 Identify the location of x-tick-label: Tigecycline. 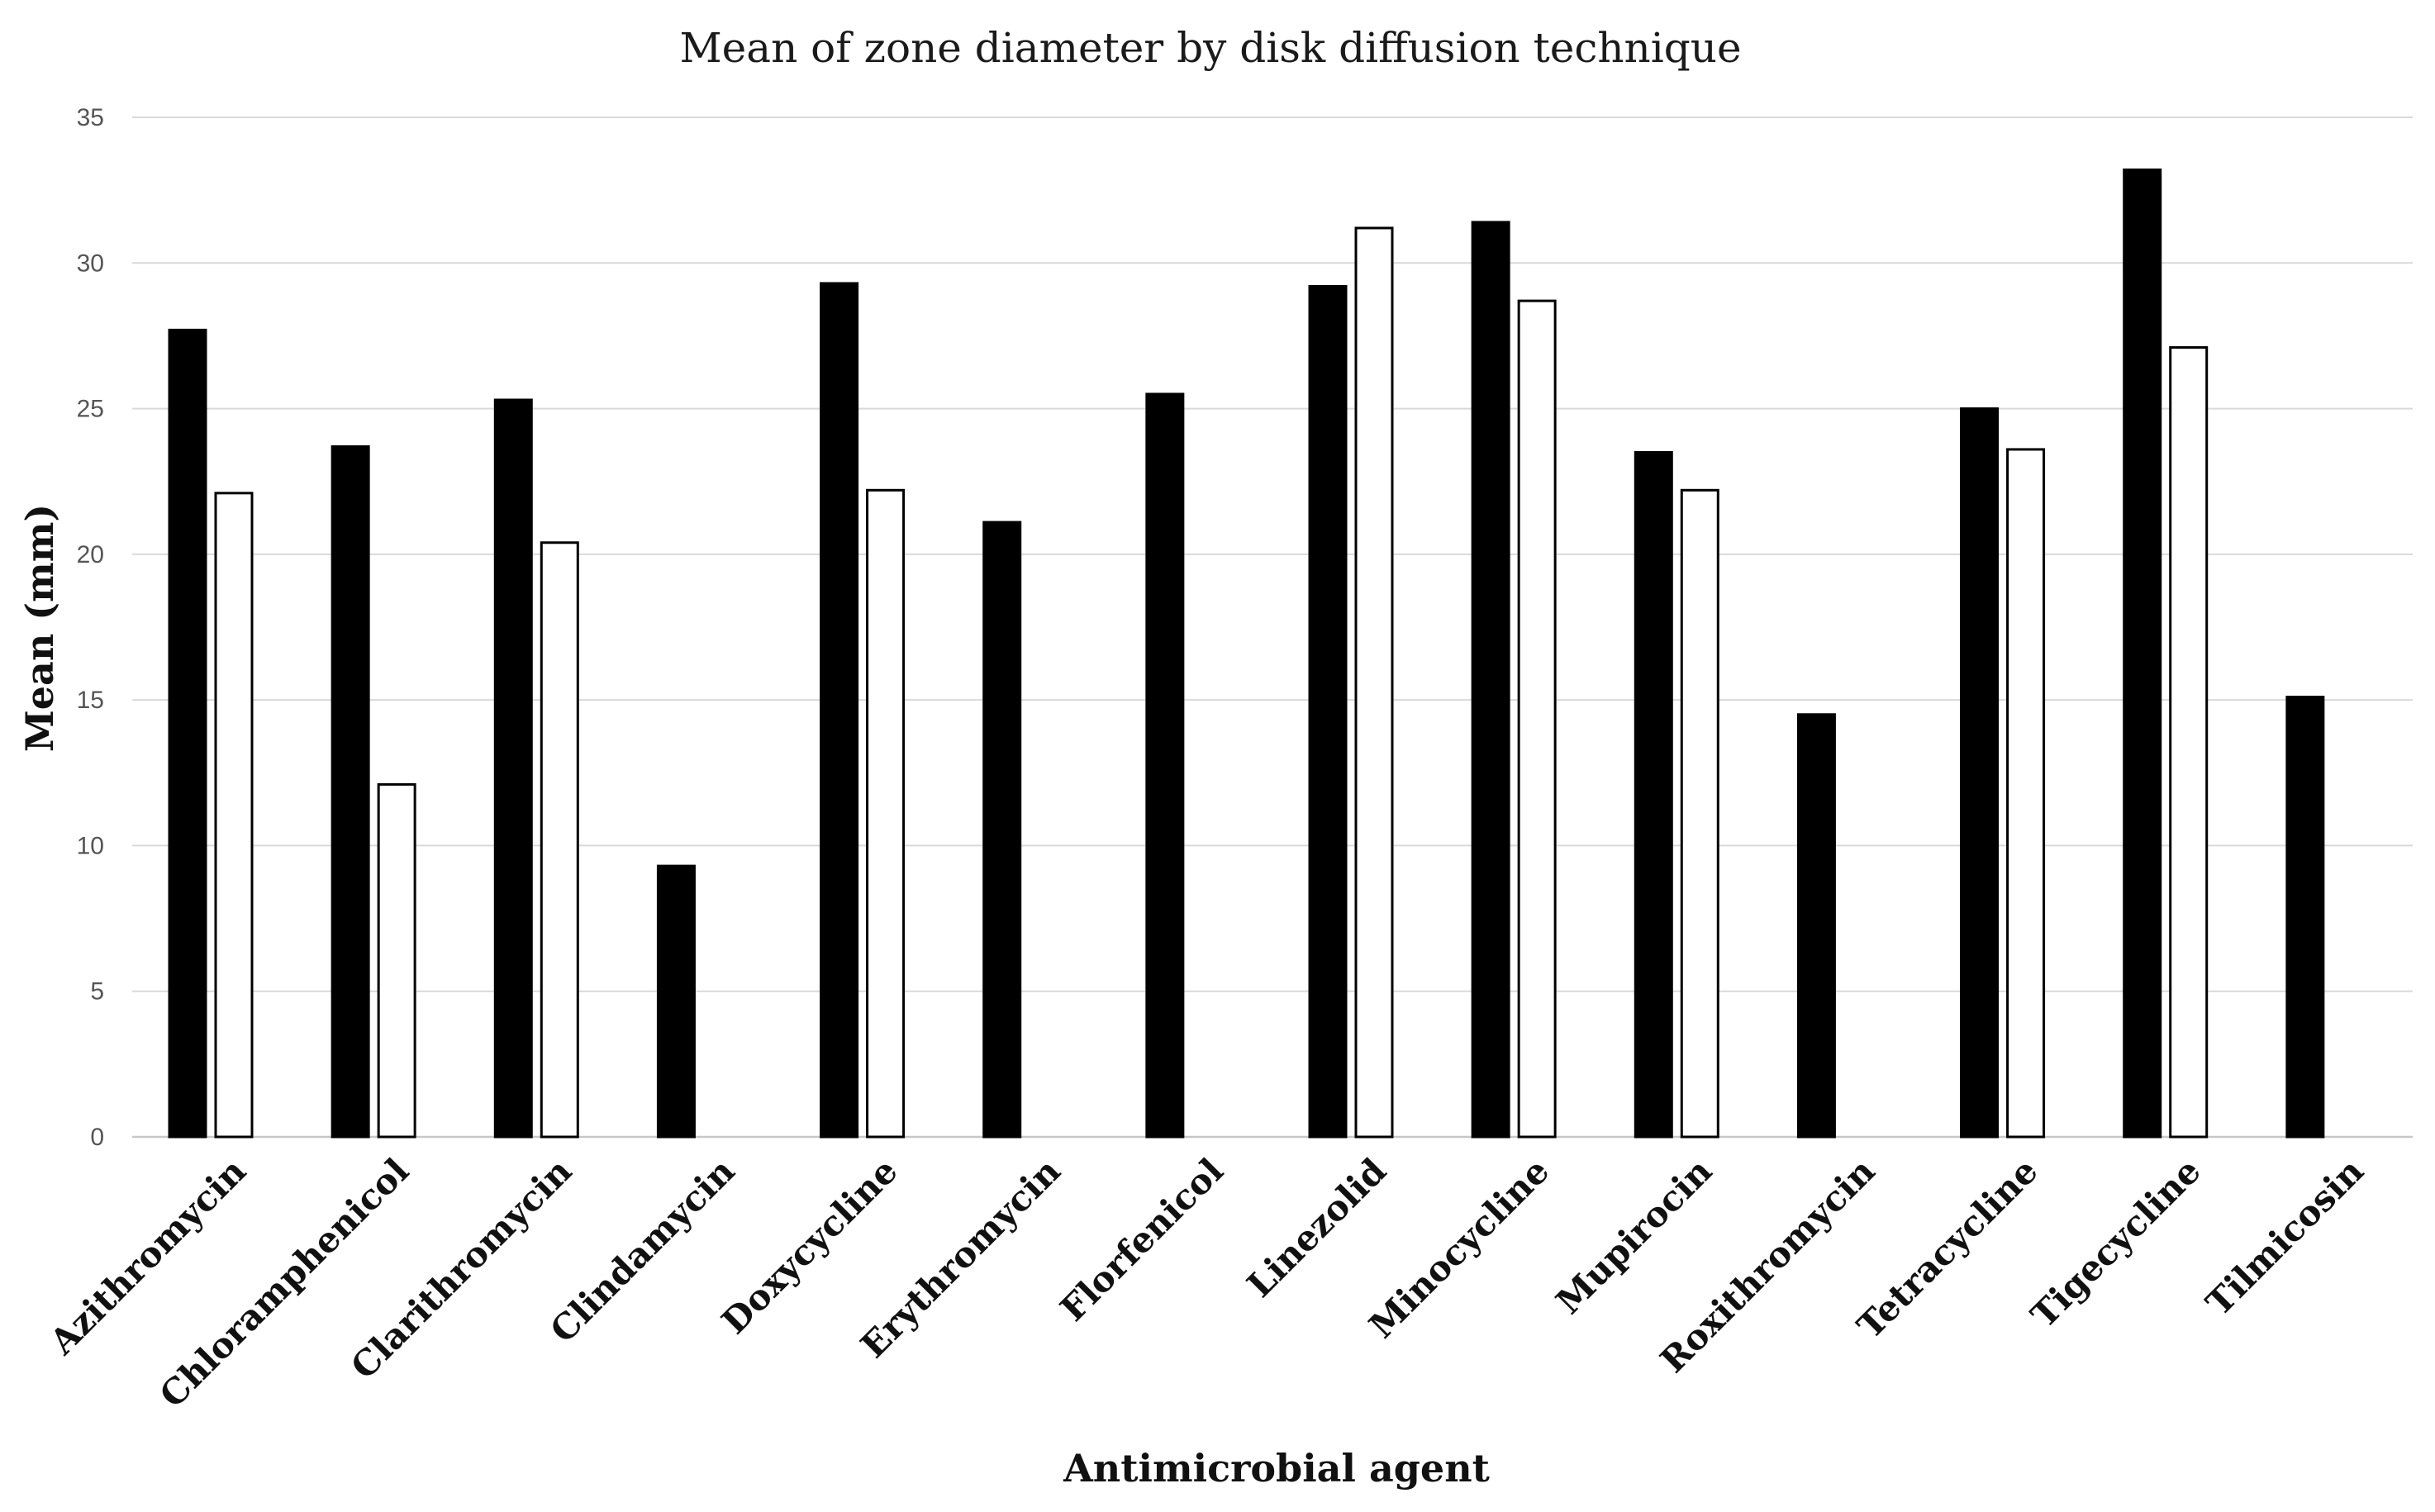
(2116, 1242).